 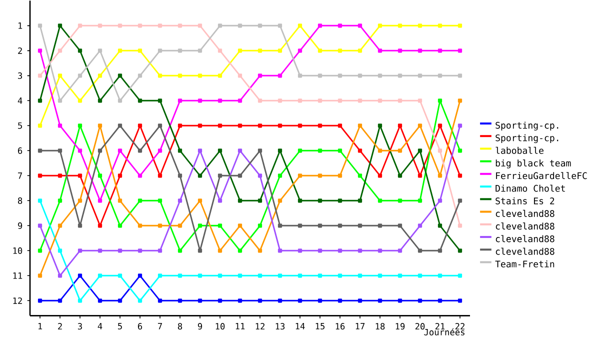 What do you see at coordinates (340, 326) in the screenshot?
I see `x-tick-label: 16` at bounding box center [340, 326].